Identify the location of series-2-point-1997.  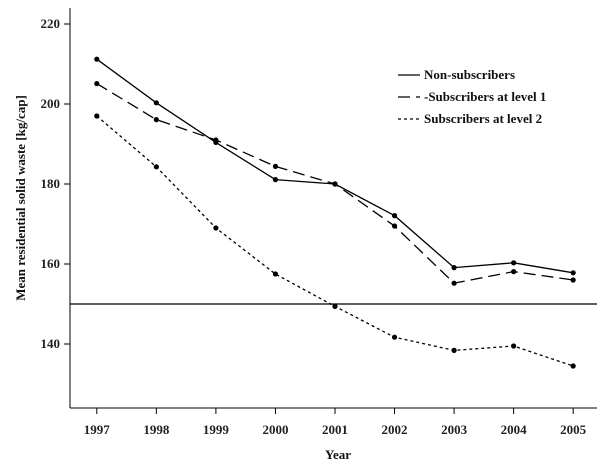
(97, 84).